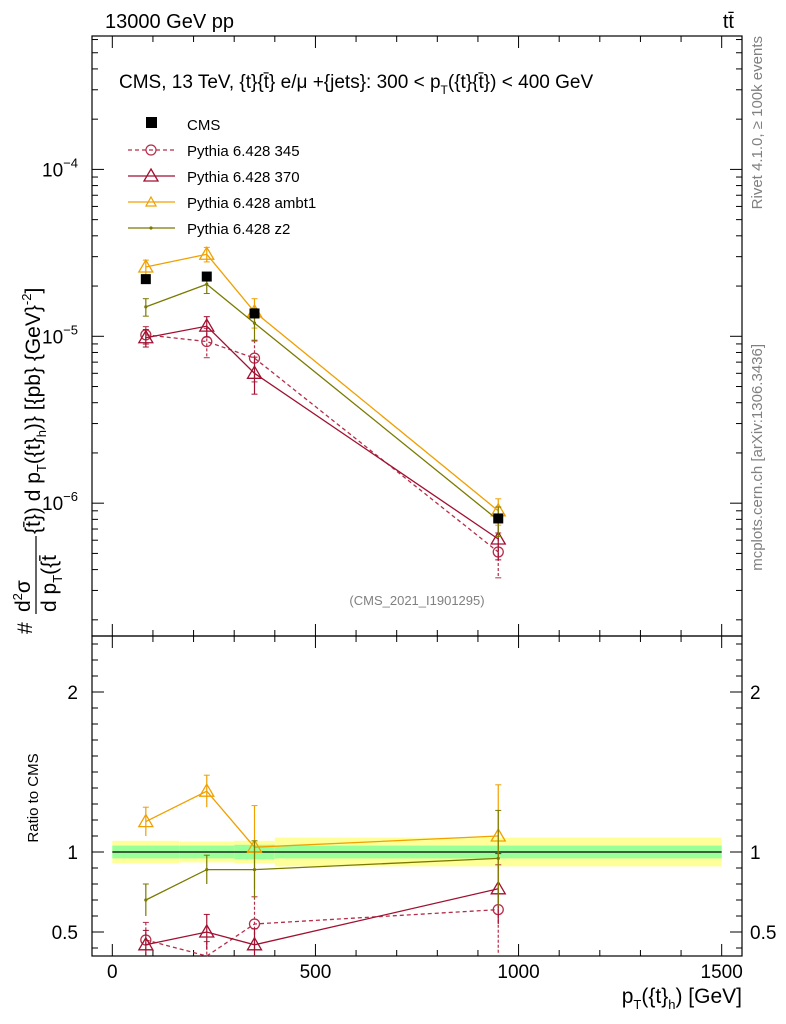 The height and width of the screenshot is (1024, 786). What do you see at coordinates (755, 693) in the screenshot?
I see `ratio-tick-label-right: 2` at bounding box center [755, 693].